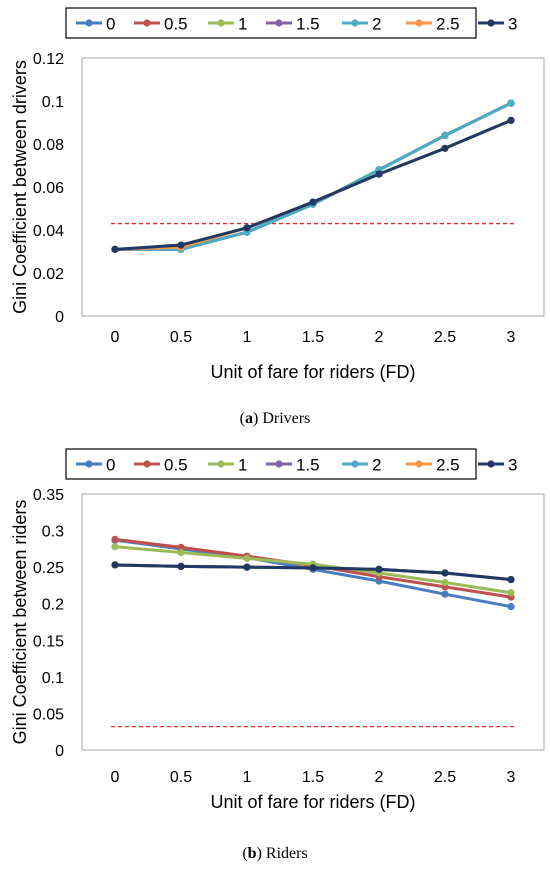 Image resolution: width=550 pixels, height=869 pixels. I want to click on y-axis-label: Gini Coefficient between drivers, so click(20, 187).